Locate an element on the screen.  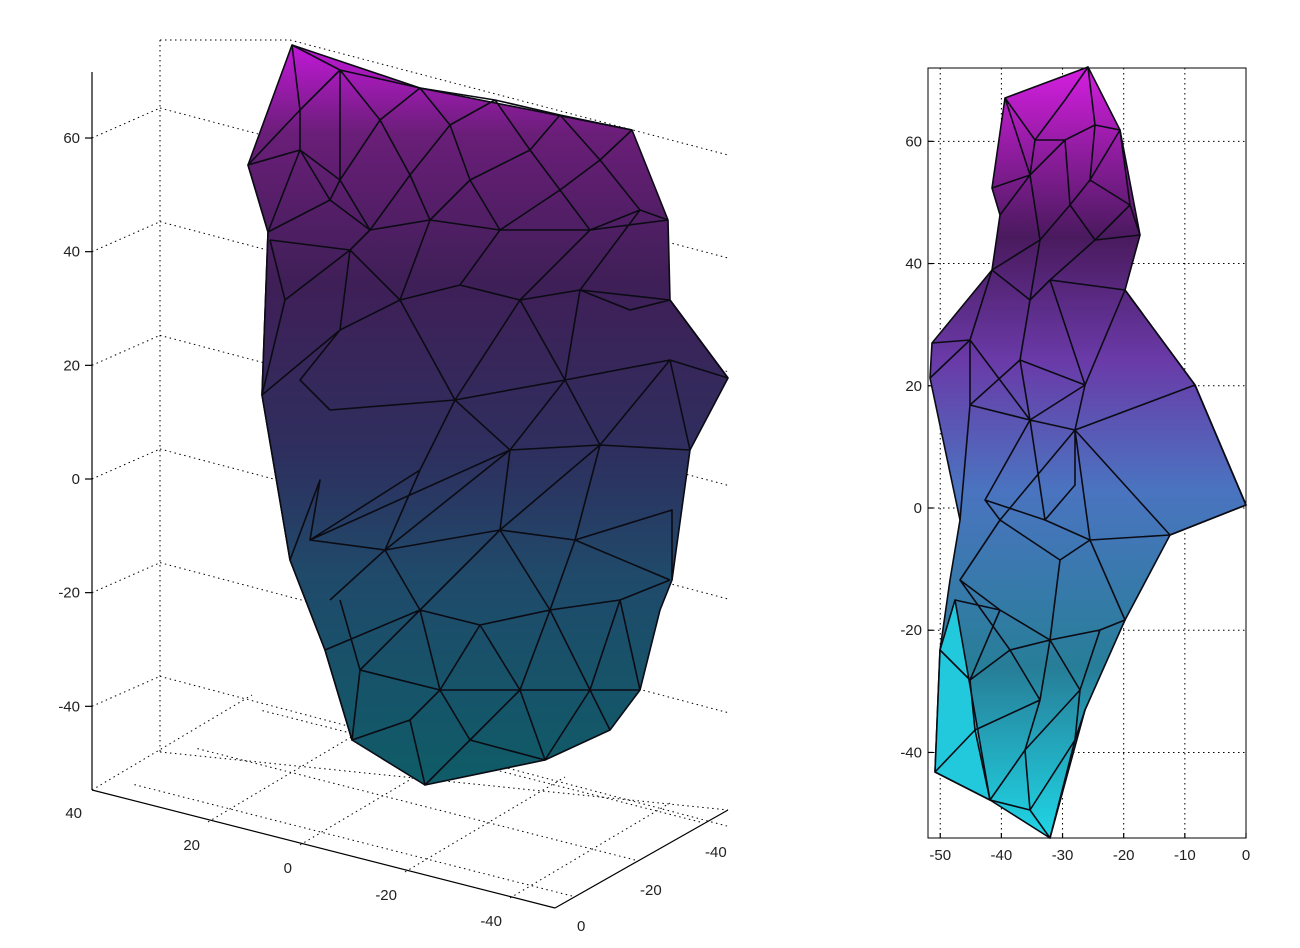
x-tick-label: 20 is located at coordinates (191, 845).